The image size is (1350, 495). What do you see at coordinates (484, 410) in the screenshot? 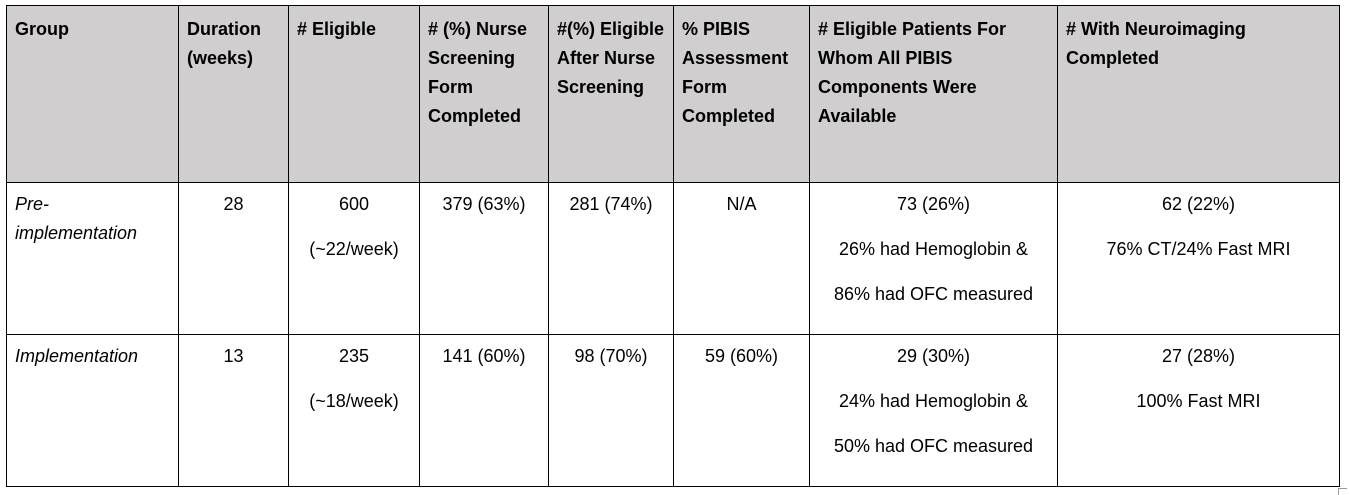
I see `cell-nurse-screening: 141 (60%)` at bounding box center [484, 410].